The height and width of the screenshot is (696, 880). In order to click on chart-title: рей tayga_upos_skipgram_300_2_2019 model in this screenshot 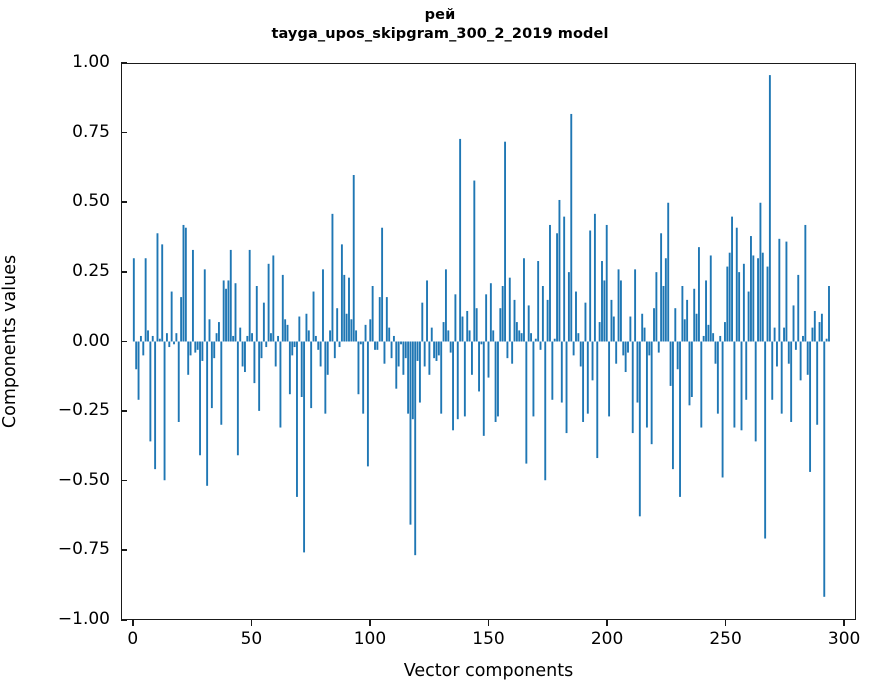, I will do `click(440, 24)`.